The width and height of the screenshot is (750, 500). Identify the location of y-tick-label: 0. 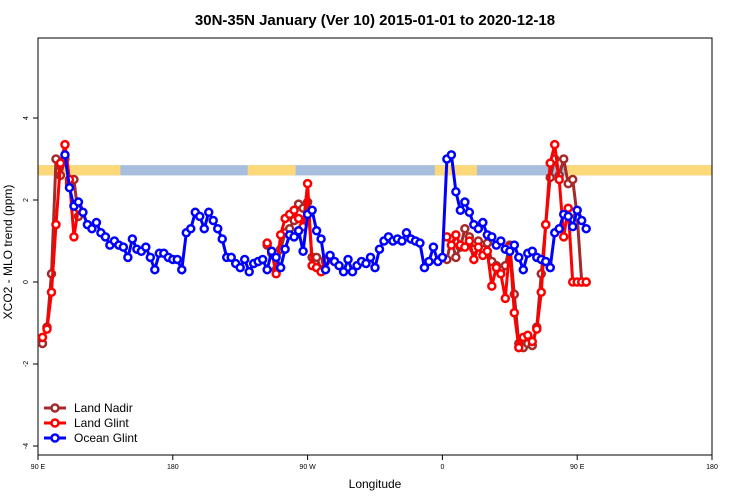
(26, 282).